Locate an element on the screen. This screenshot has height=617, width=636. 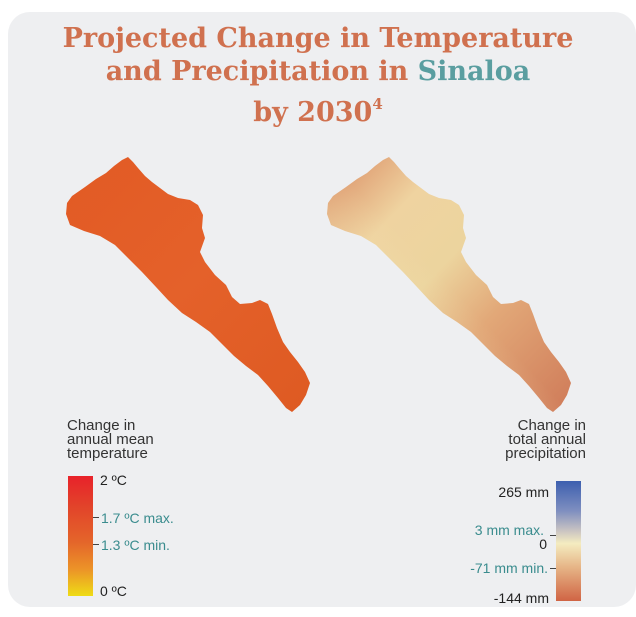
title-line-2-prefix: and Precipitation in is located at coordinates (261, 71).